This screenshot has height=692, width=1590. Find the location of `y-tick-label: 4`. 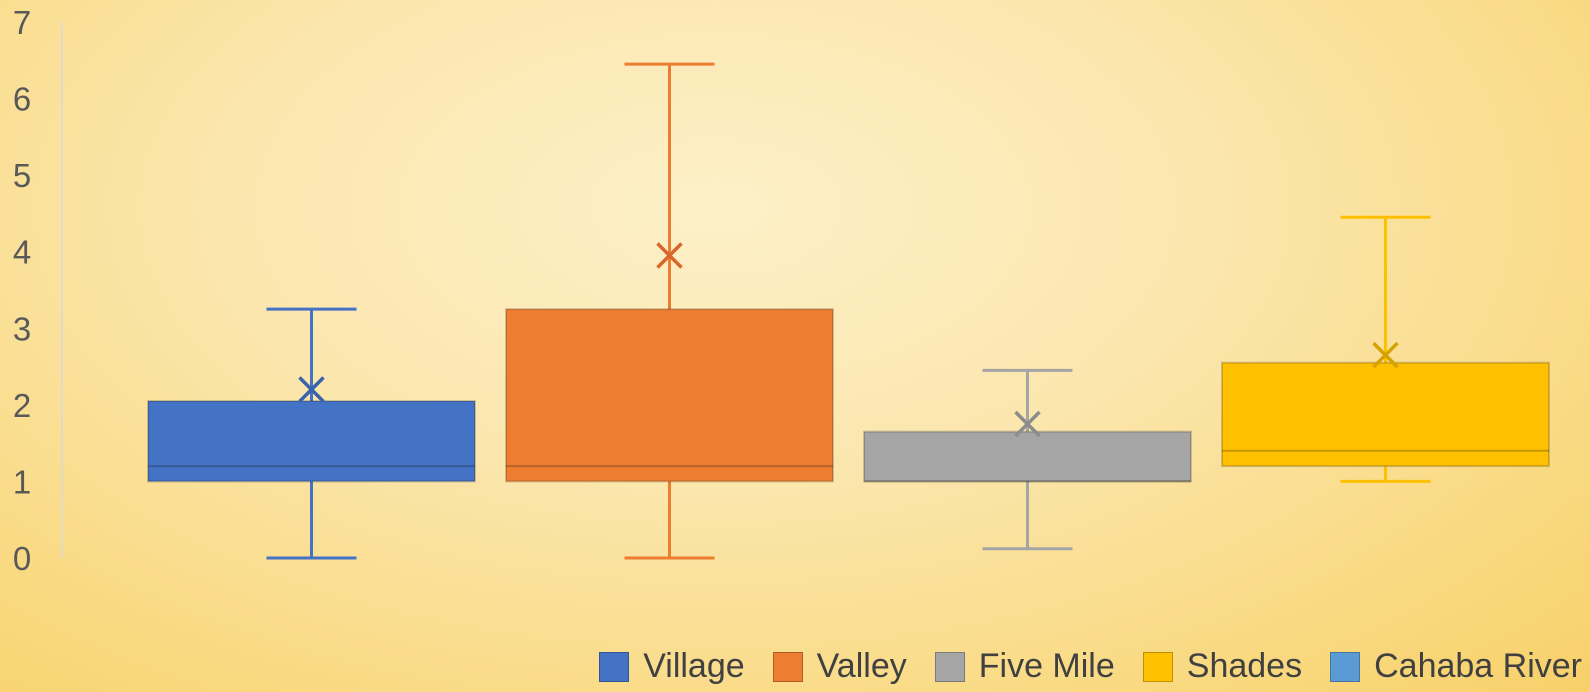

y-tick-label: 4 is located at coordinates (22, 252).